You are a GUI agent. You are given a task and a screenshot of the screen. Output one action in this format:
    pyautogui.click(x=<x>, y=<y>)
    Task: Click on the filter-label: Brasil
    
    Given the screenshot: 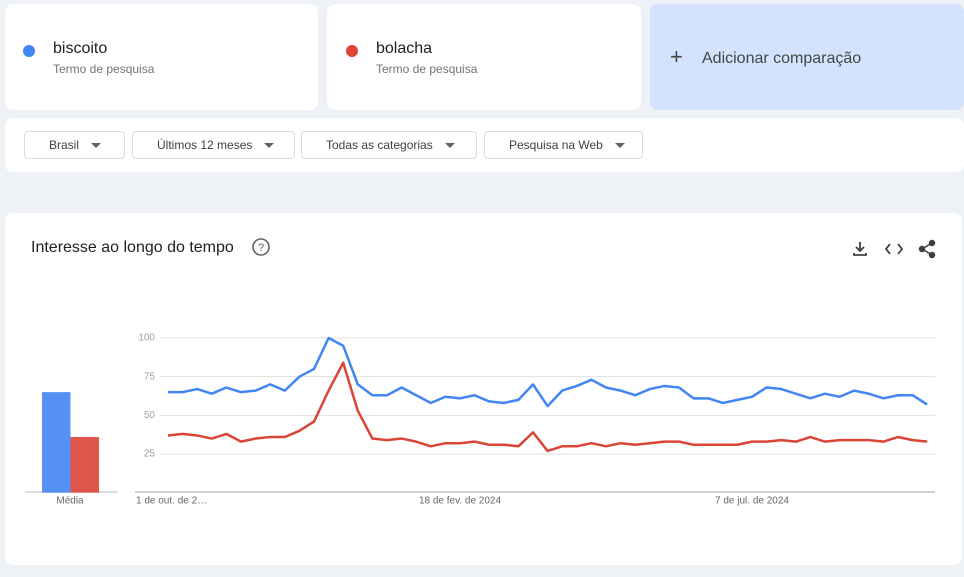 What is the action you would take?
    pyautogui.click(x=64, y=145)
    